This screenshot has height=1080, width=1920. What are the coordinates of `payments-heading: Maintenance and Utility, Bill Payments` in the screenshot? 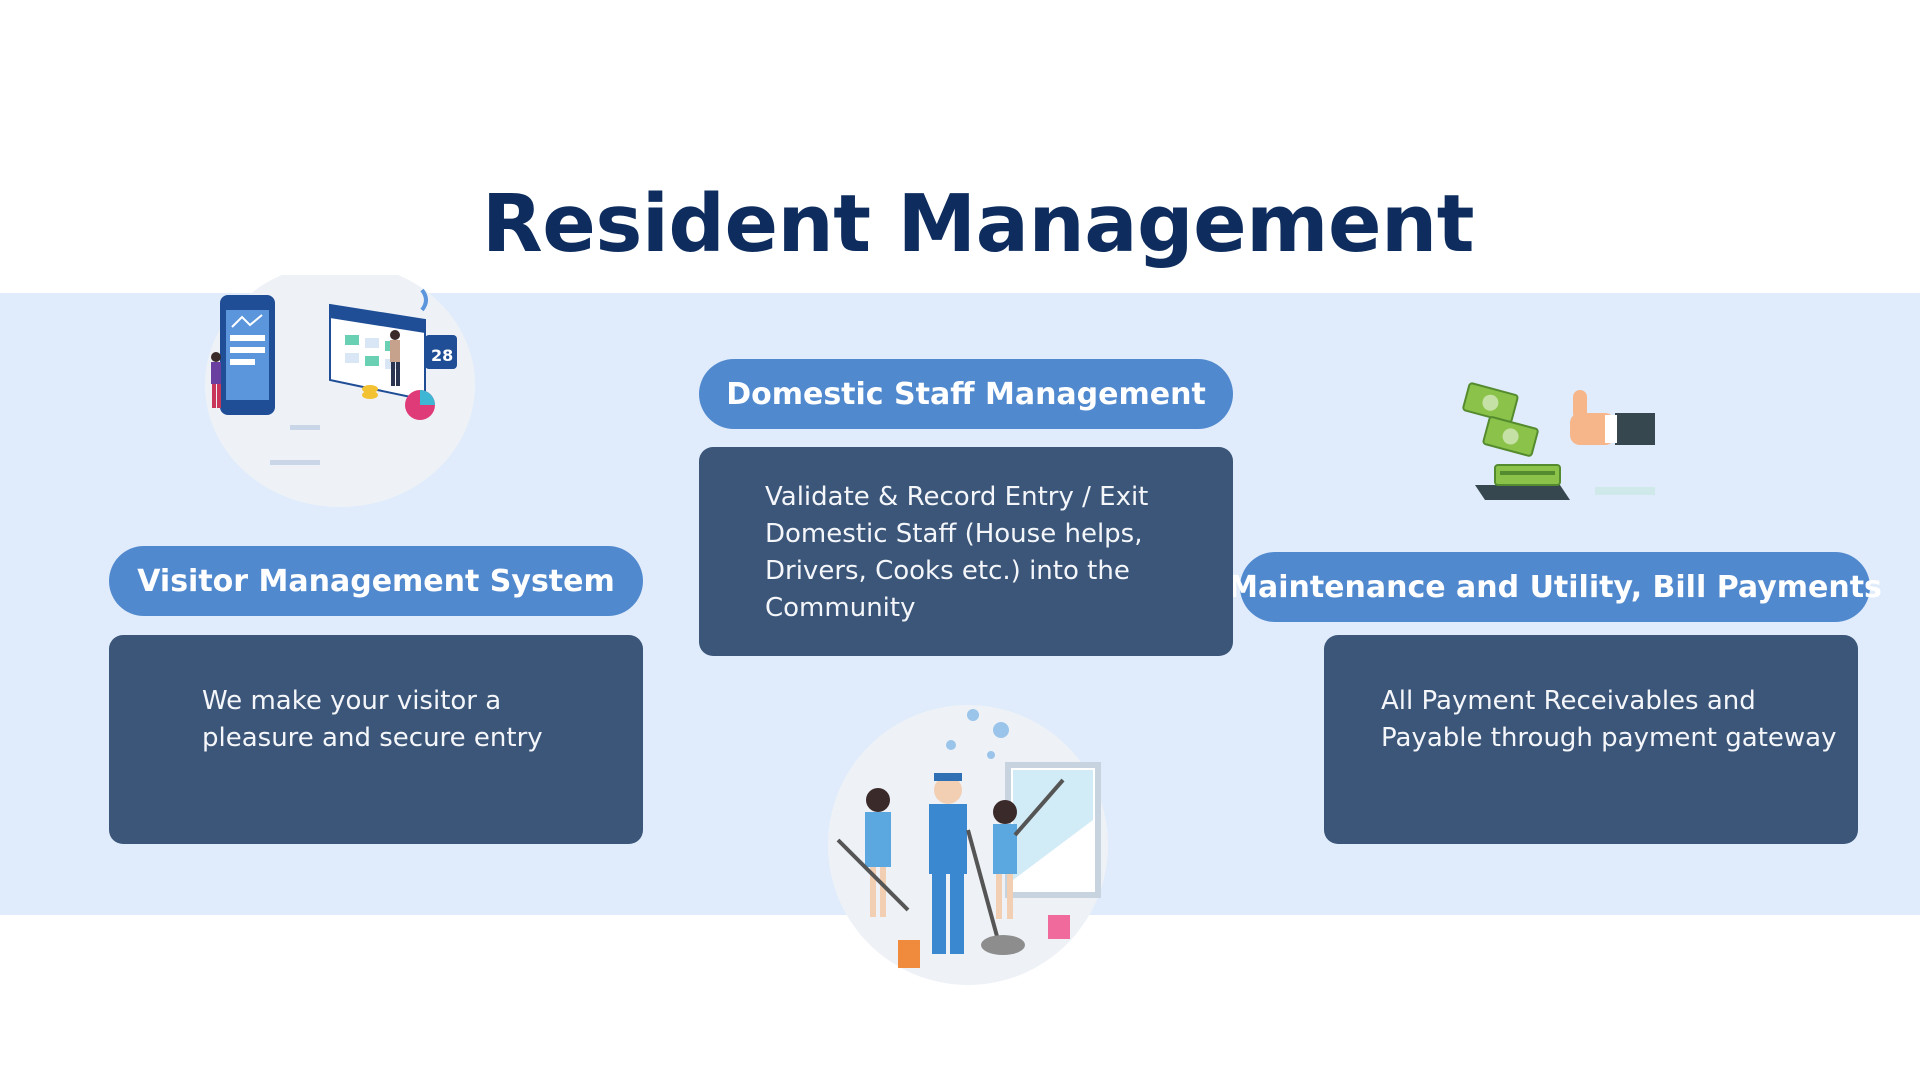 It's located at (1555, 587).